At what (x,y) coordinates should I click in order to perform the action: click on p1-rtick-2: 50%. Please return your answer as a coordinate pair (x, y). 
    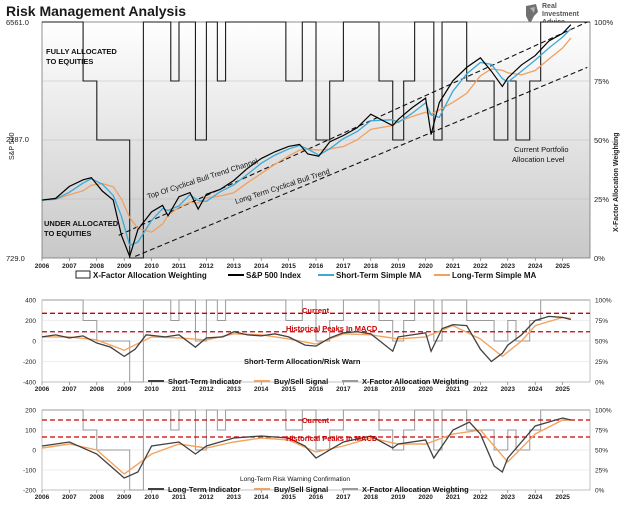
    Looking at the image, I should click on (601, 140).